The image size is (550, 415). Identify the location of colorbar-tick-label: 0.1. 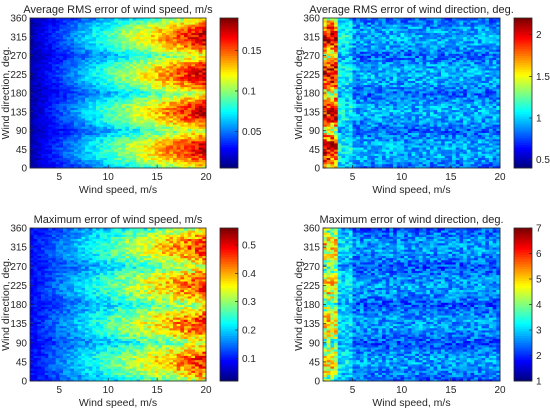
(249, 91).